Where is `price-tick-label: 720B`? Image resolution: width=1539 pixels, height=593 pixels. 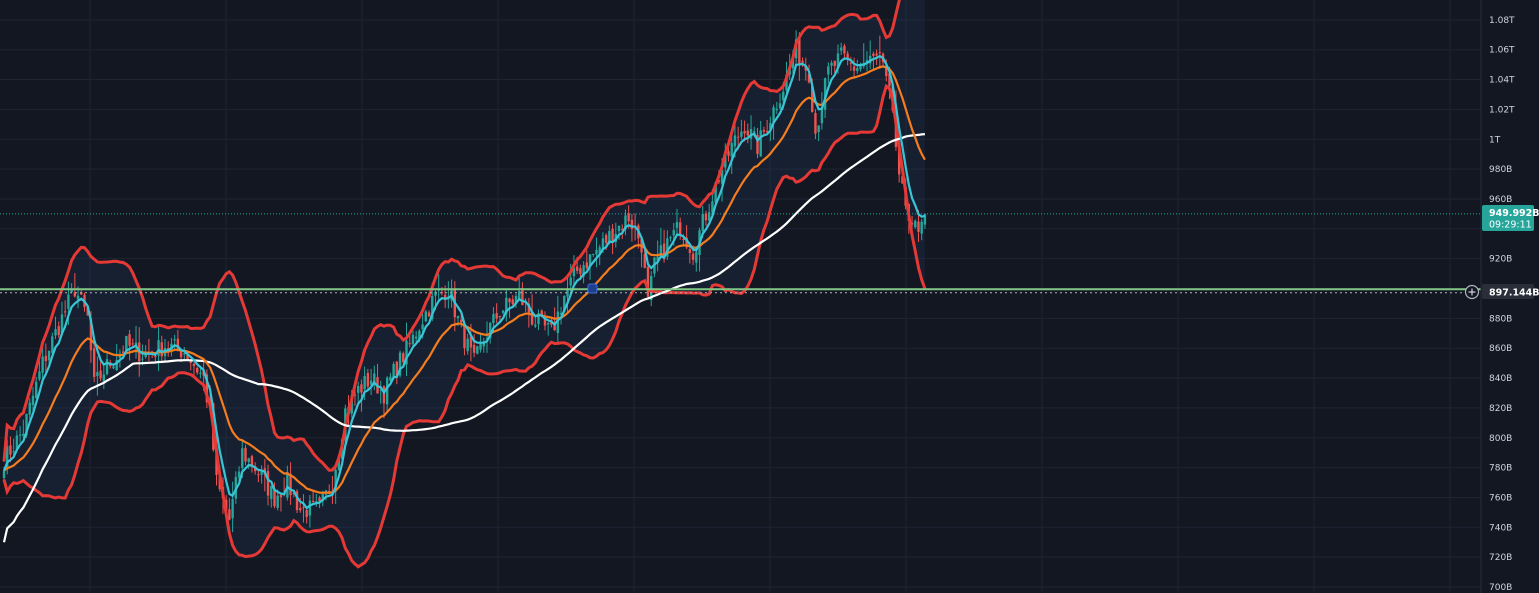 price-tick-label: 720B is located at coordinates (1500, 558).